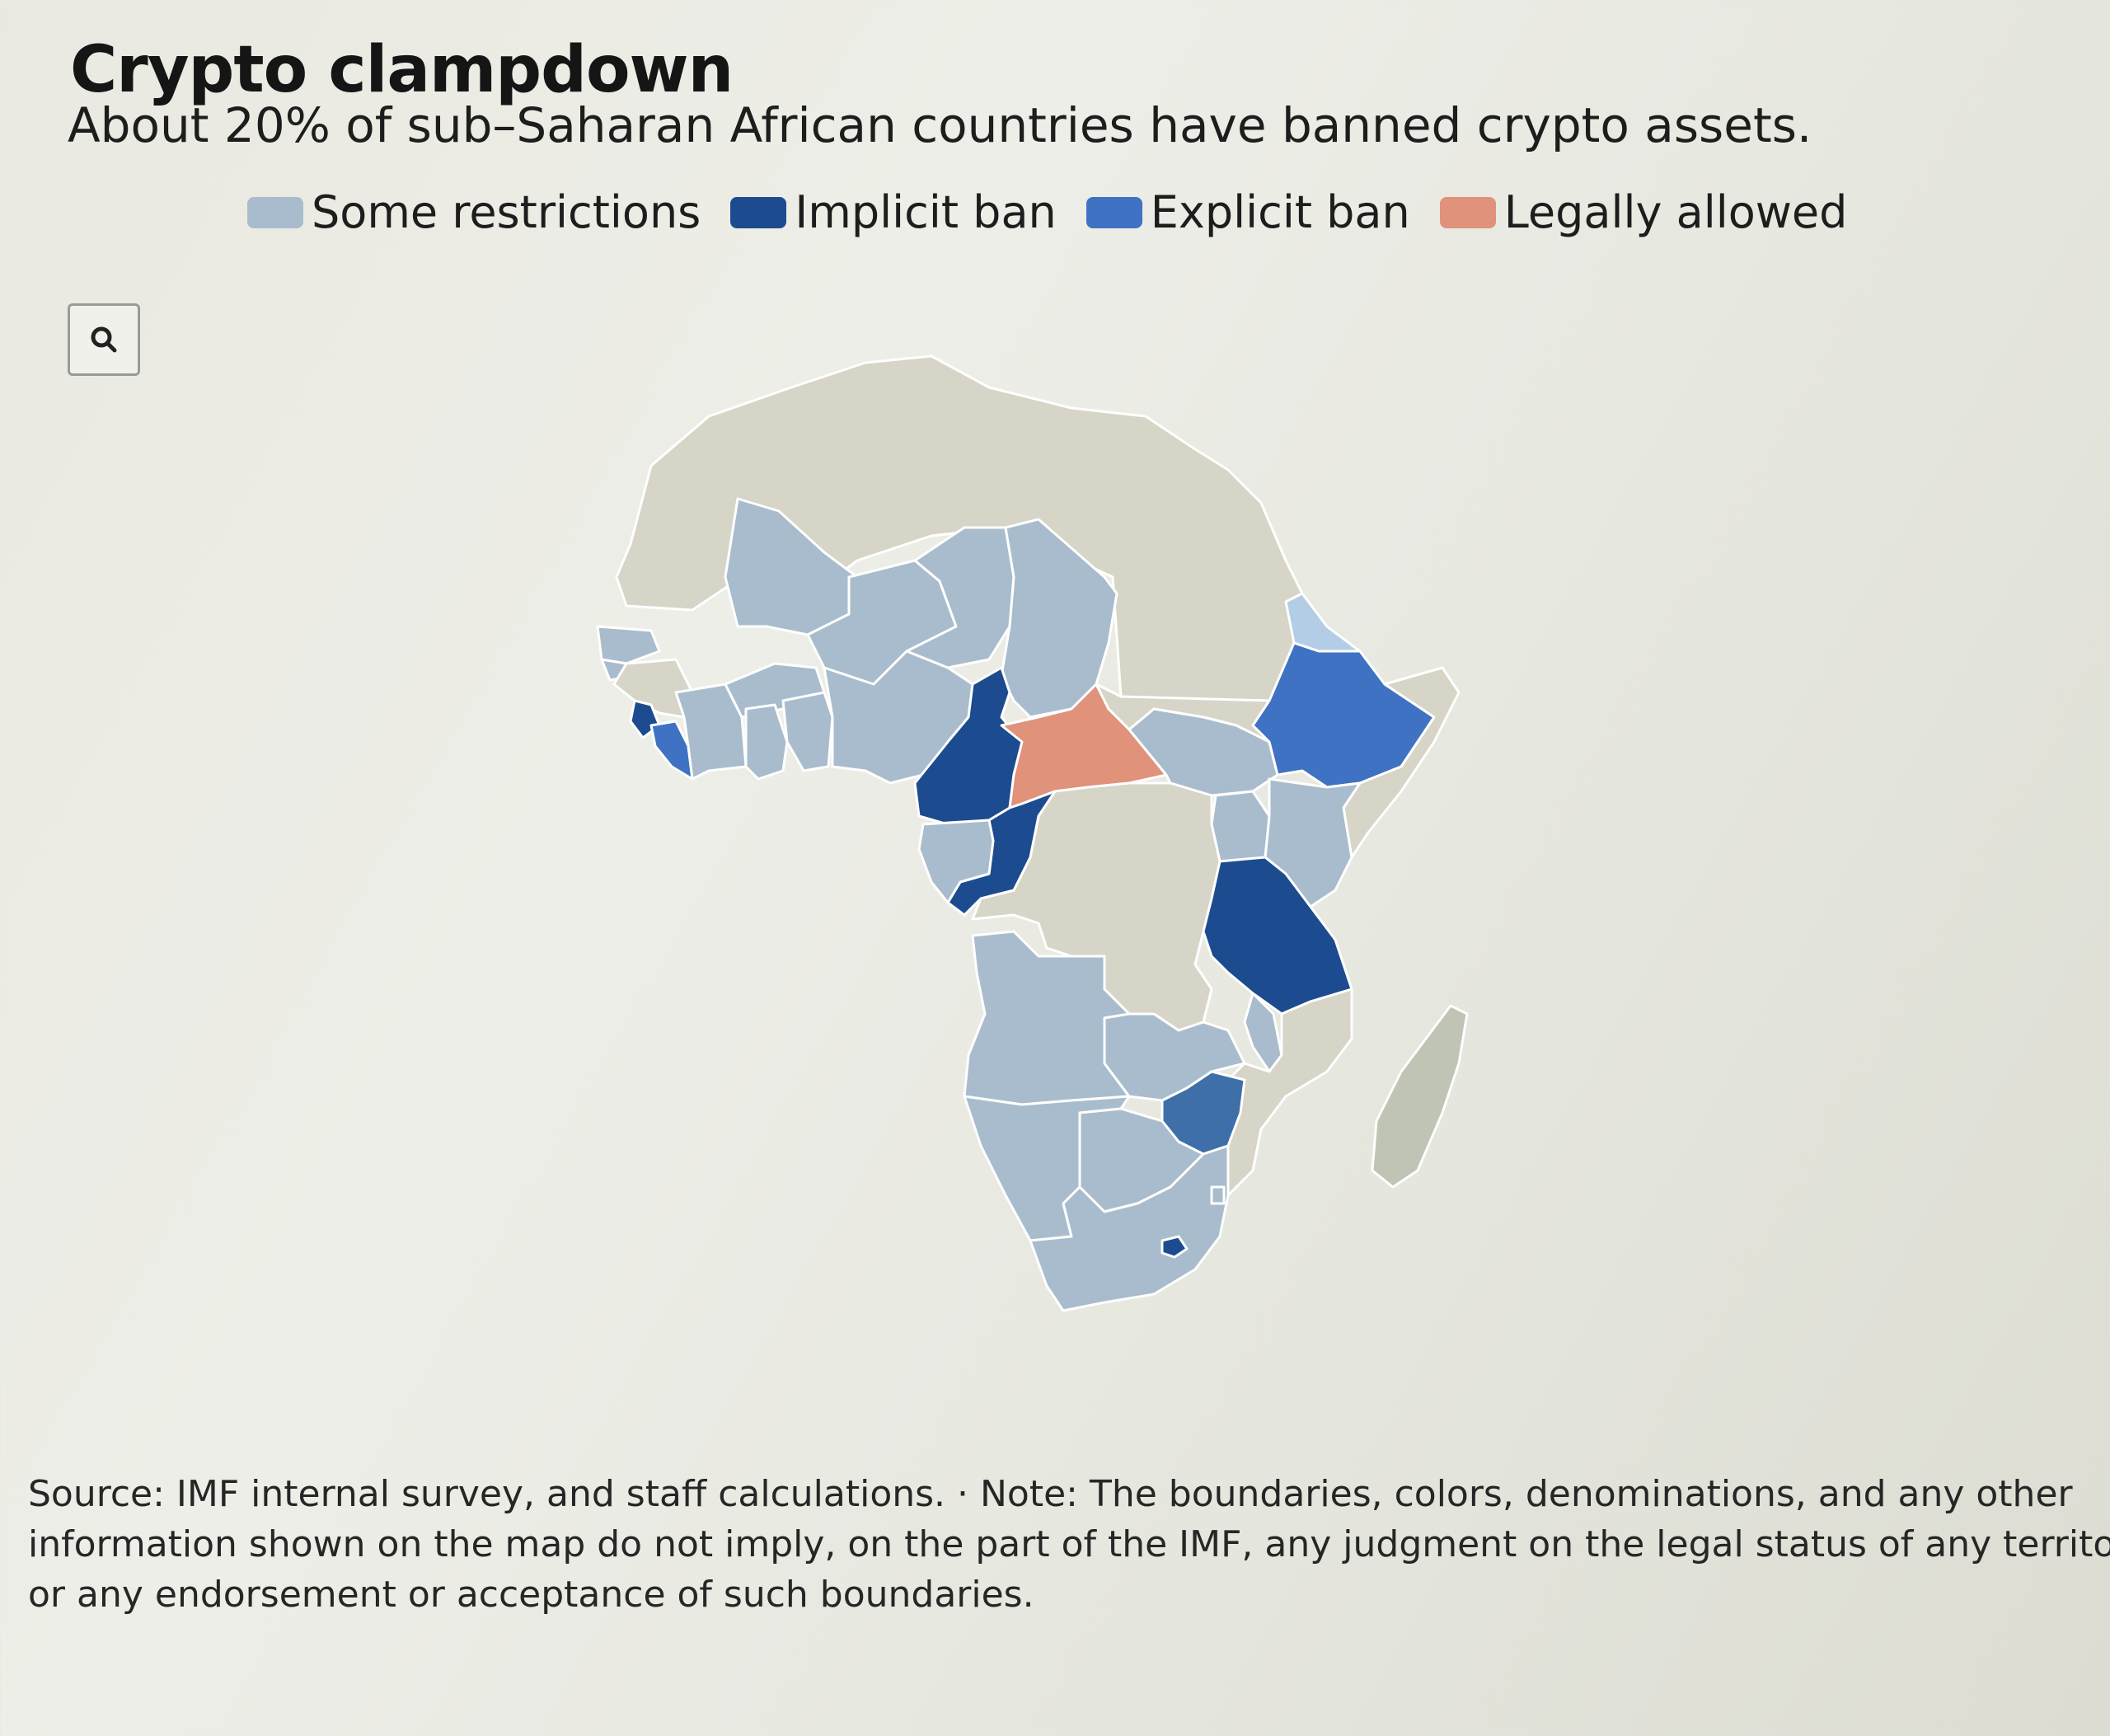 The image size is (2110, 1736). Describe the element at coordinates (808, 731) in the screenshot. I see `country-togo-benin` at that location.